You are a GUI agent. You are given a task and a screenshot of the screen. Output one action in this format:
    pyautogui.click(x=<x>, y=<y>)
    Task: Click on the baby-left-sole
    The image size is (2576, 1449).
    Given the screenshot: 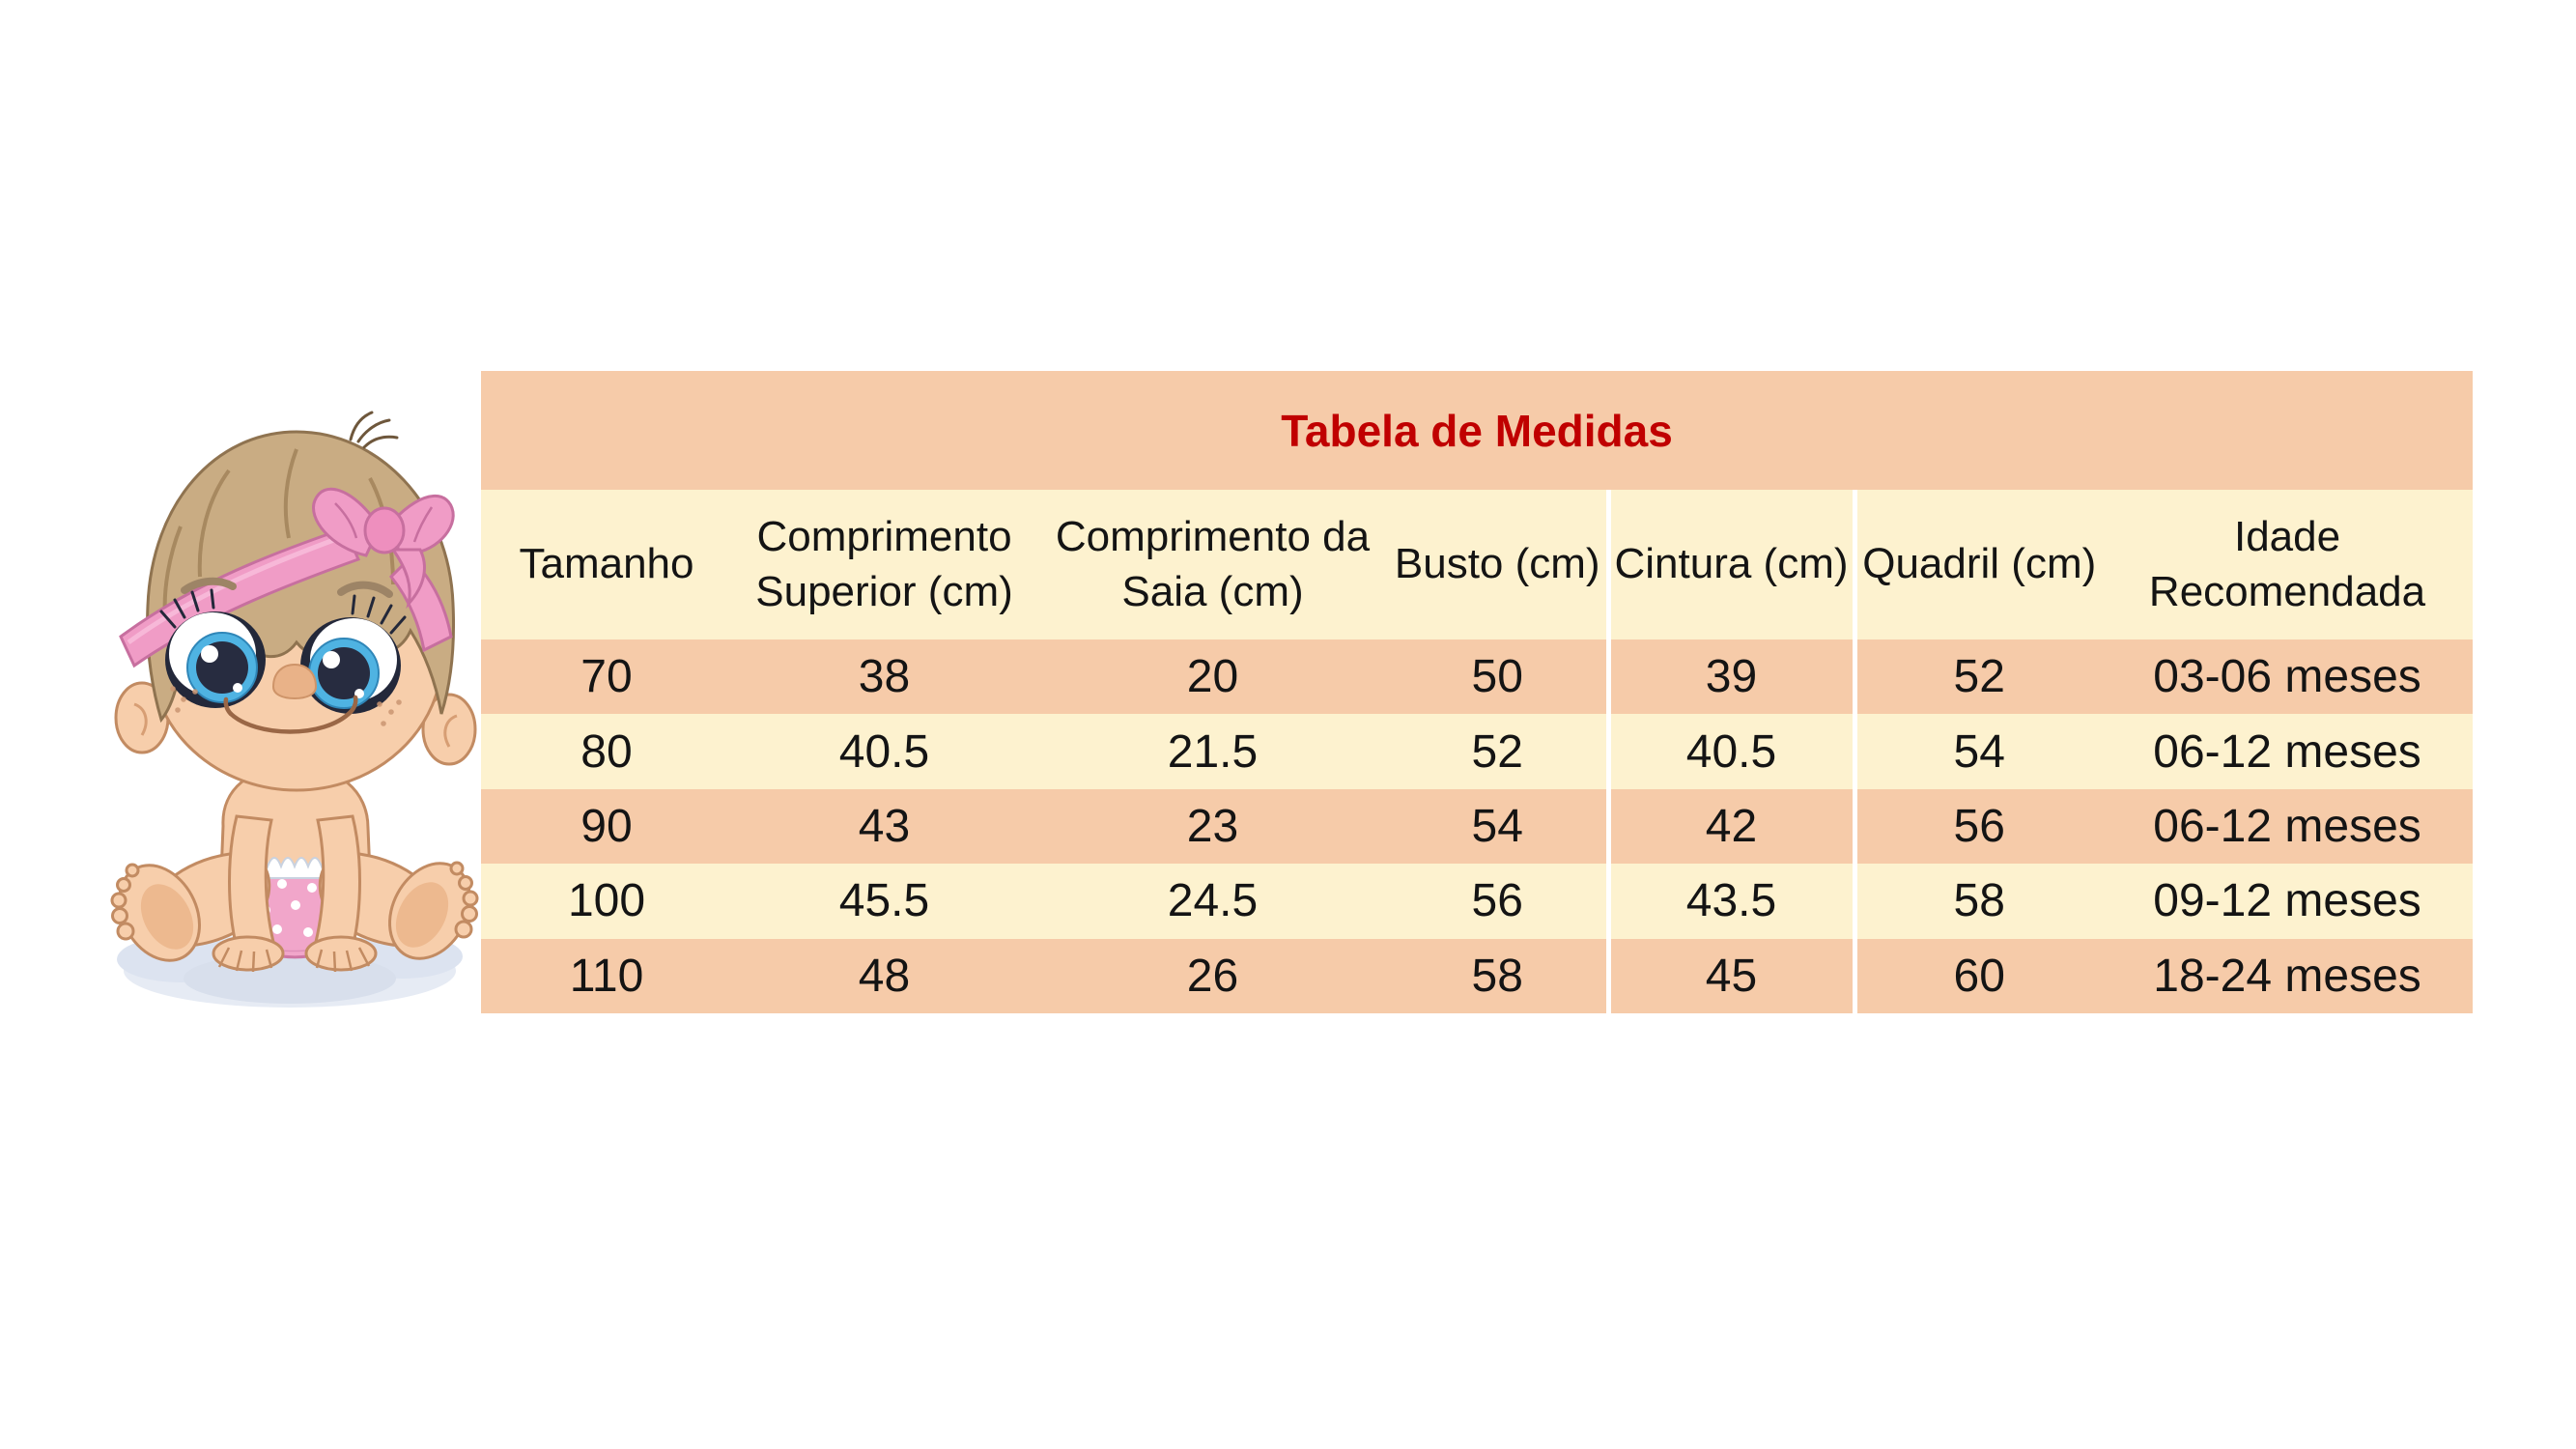 What is the action you would take?
    pyautogui.click(x=167, y=917)
    